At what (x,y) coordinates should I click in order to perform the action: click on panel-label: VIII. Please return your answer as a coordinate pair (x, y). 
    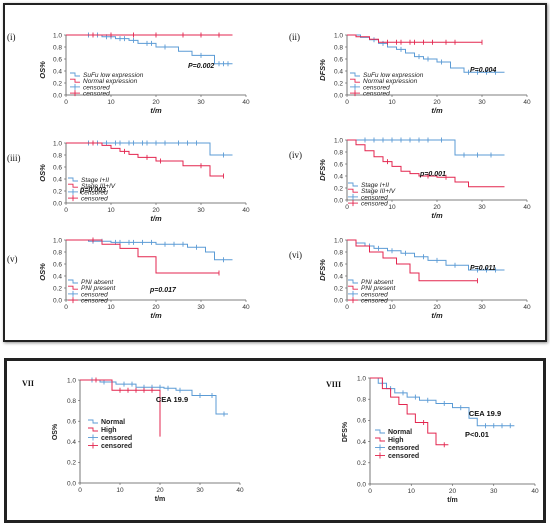
    Looking at the image, I should click on (333, 384).